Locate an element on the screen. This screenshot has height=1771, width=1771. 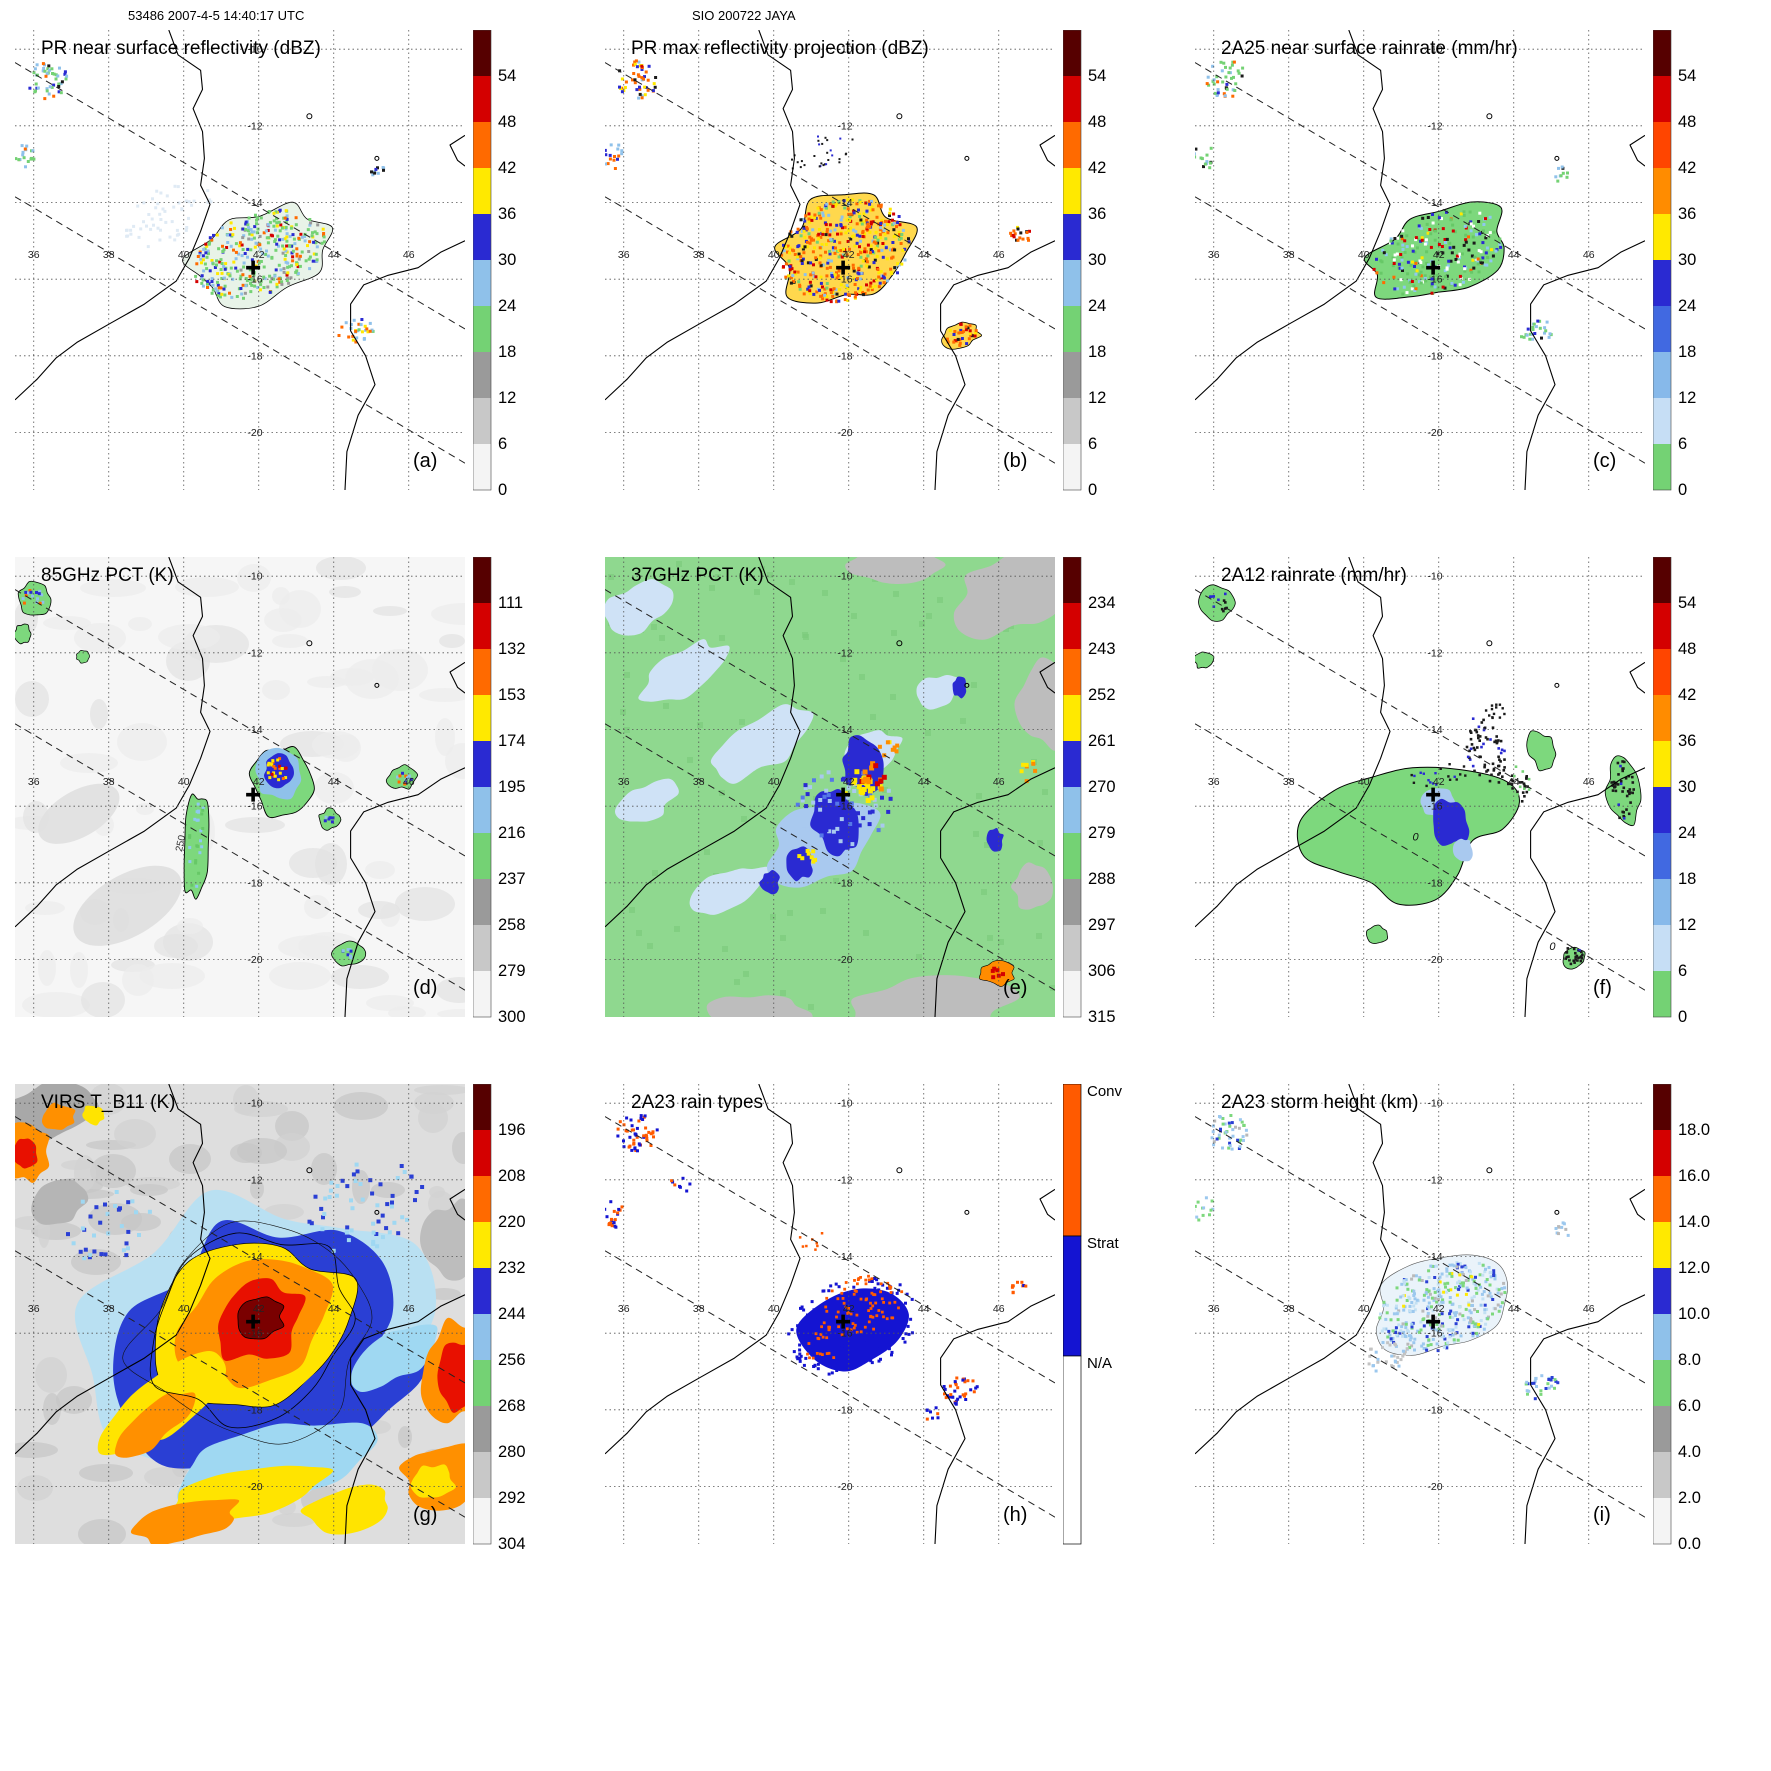
scan-caption: 53486 2007-4-5 14:40:17 UTC is located at coordinates (216, 15).